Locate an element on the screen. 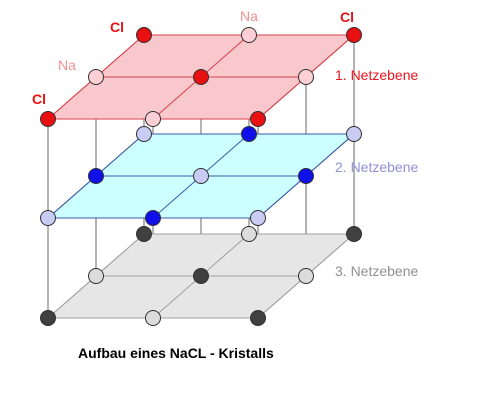 The height and width of the screenshot is (400, 500). atom-label-cl-back-left: Cl is located at coordinates (117, 27).